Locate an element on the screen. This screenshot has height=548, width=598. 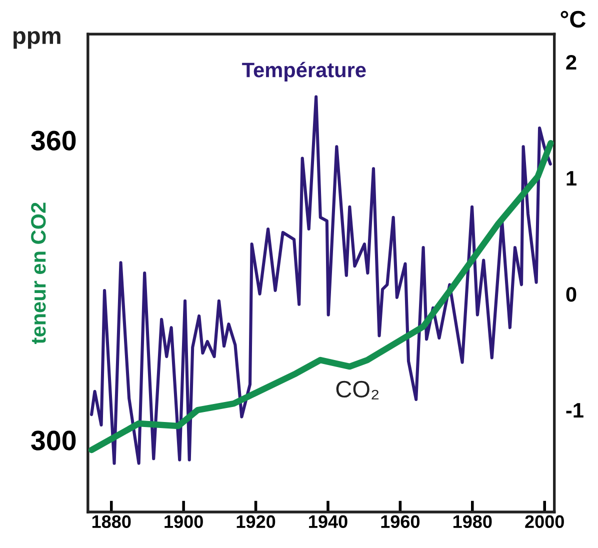
y-tick-label: 360 is located at coordinates (53, 140).